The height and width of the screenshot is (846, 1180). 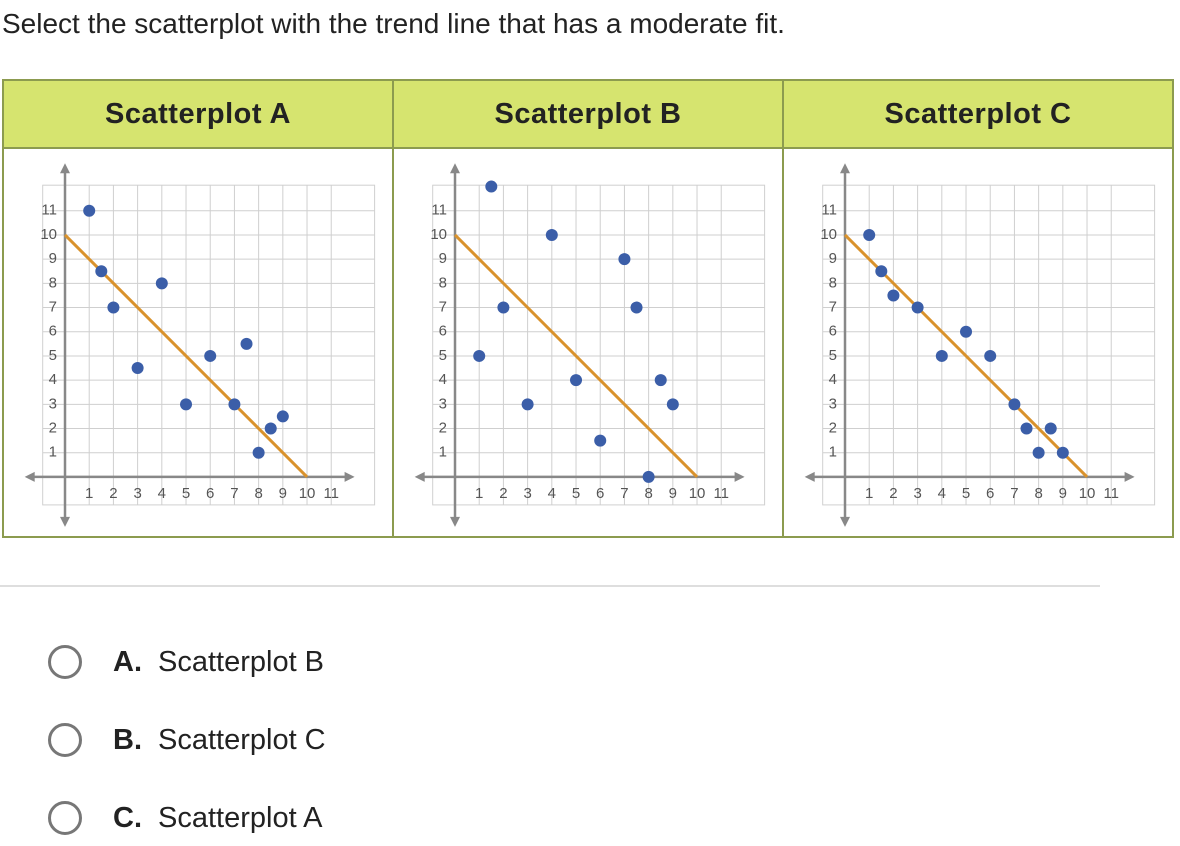 What do you see at coordinates (127, 739) in the screenshot?
I see `option-letter: B.` at bounding box center [127, 739].